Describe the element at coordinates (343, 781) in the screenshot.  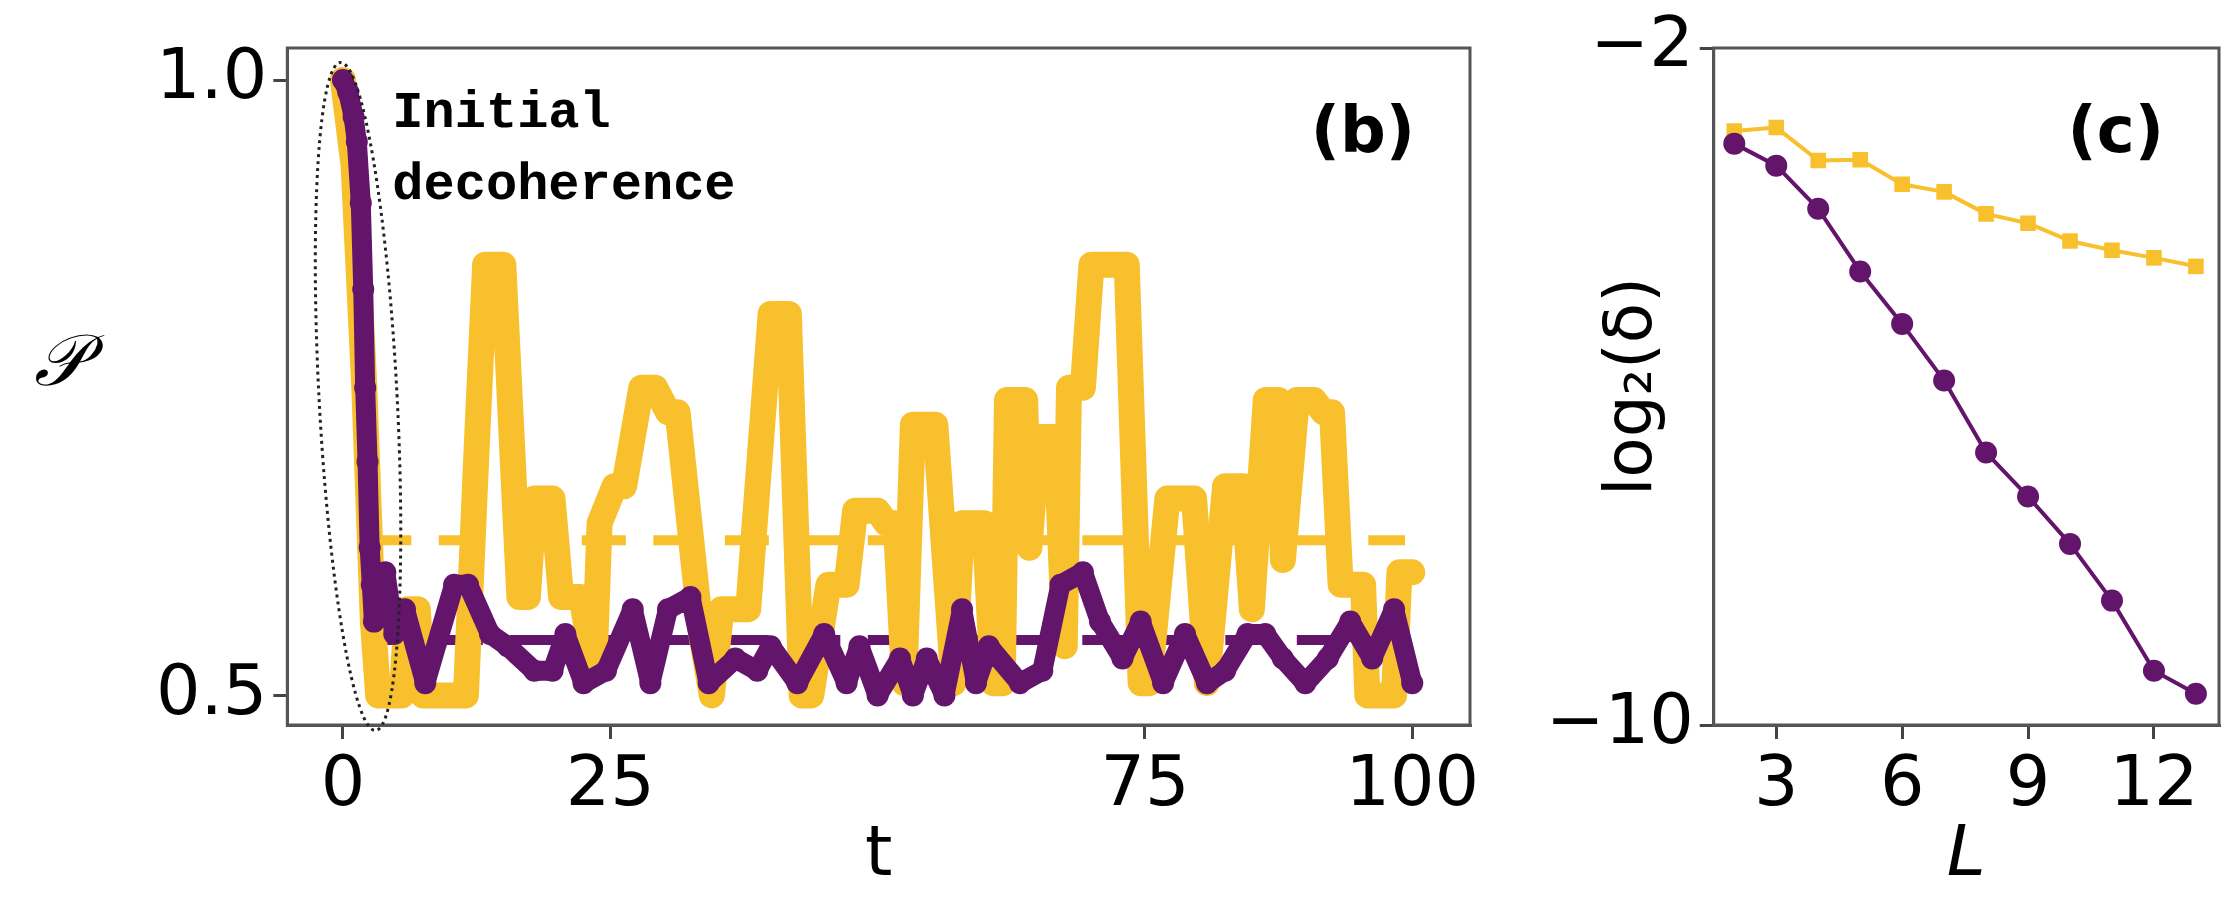
I see `x-tick-label: 0` at that location.